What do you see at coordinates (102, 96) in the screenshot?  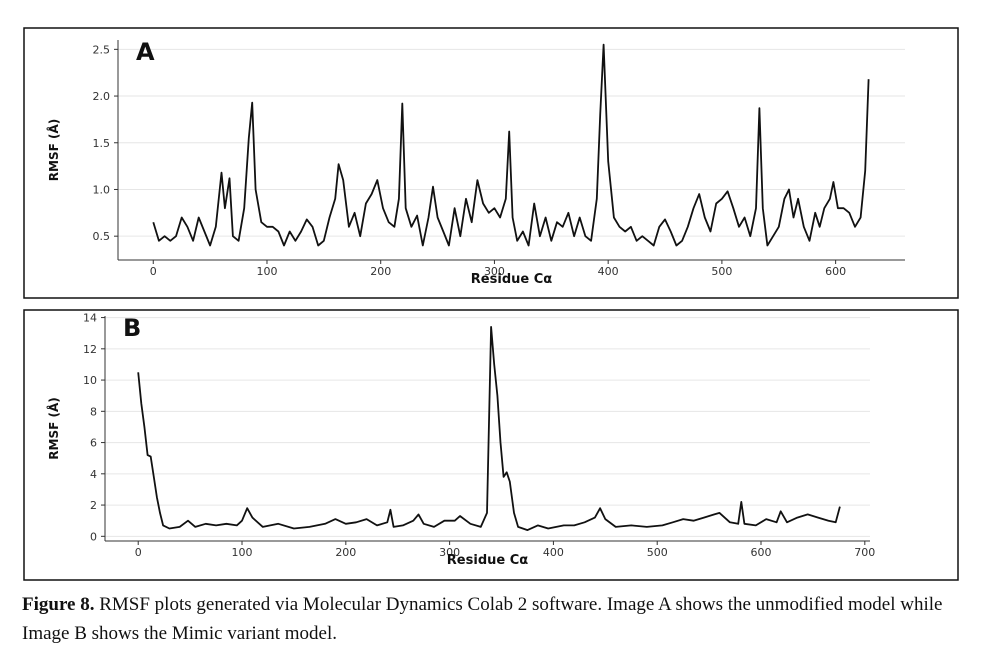 I see `y-tick-label: 2.0` at bounding box center [102, 96].